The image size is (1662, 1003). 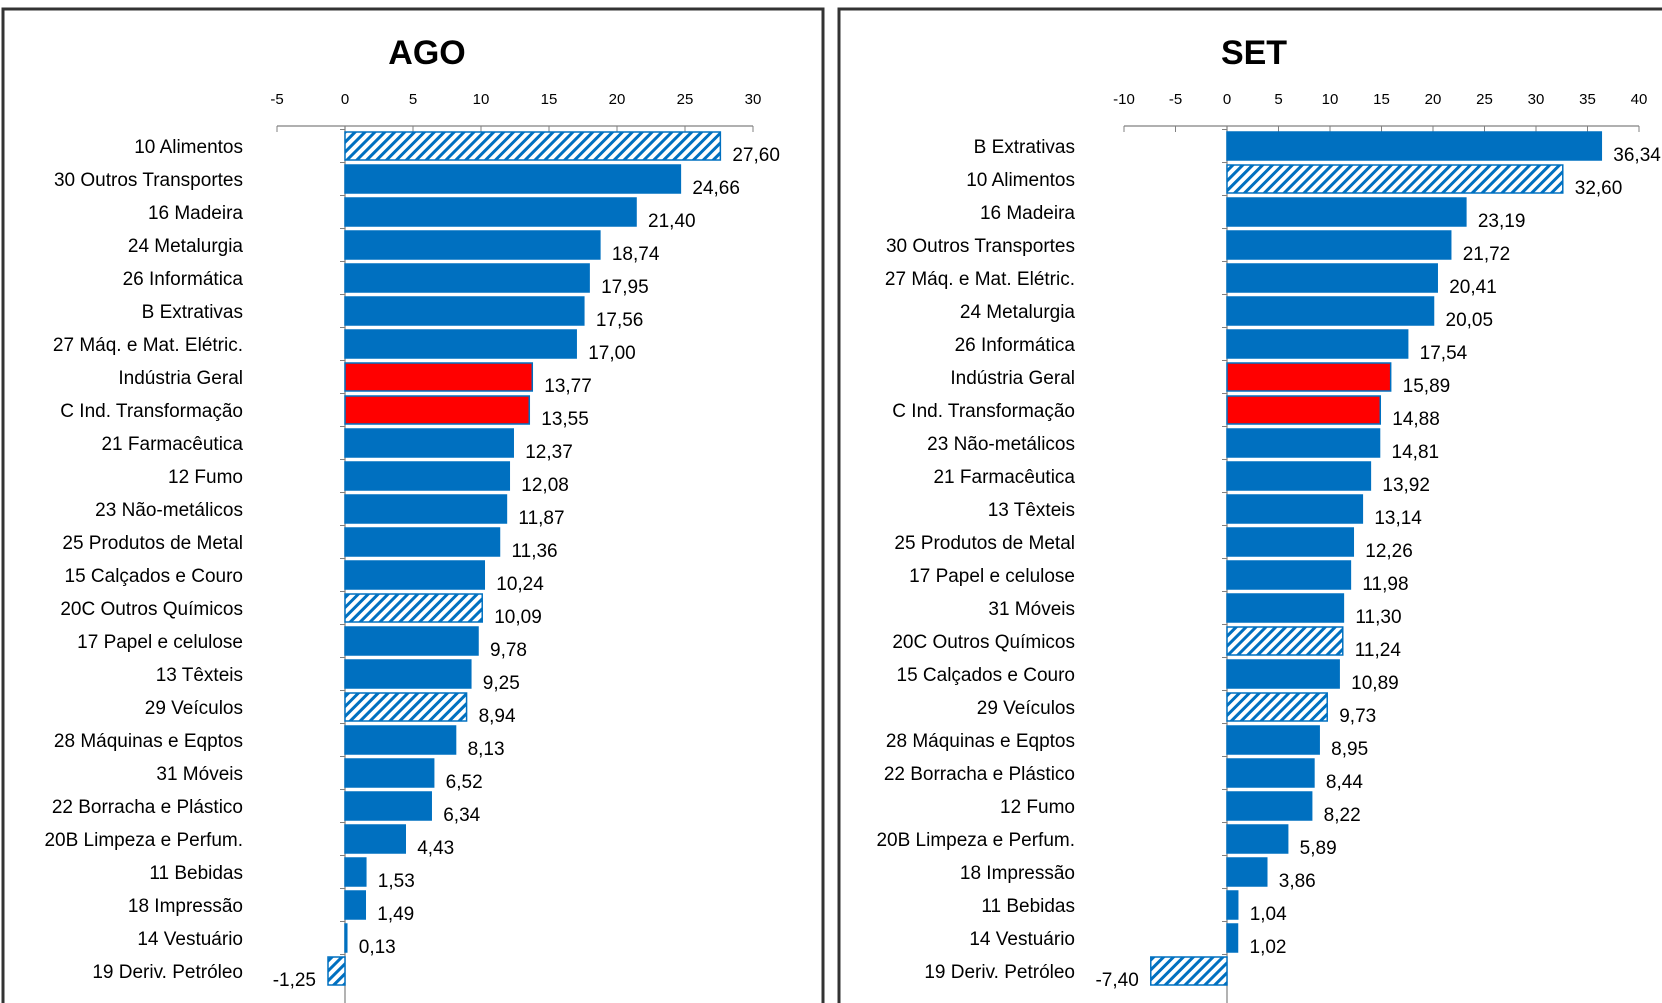 What do you see at coordinates (1254, 53) in the screenshot?
I see `chart-title-set: SET` at bounding box center [1254, 53].